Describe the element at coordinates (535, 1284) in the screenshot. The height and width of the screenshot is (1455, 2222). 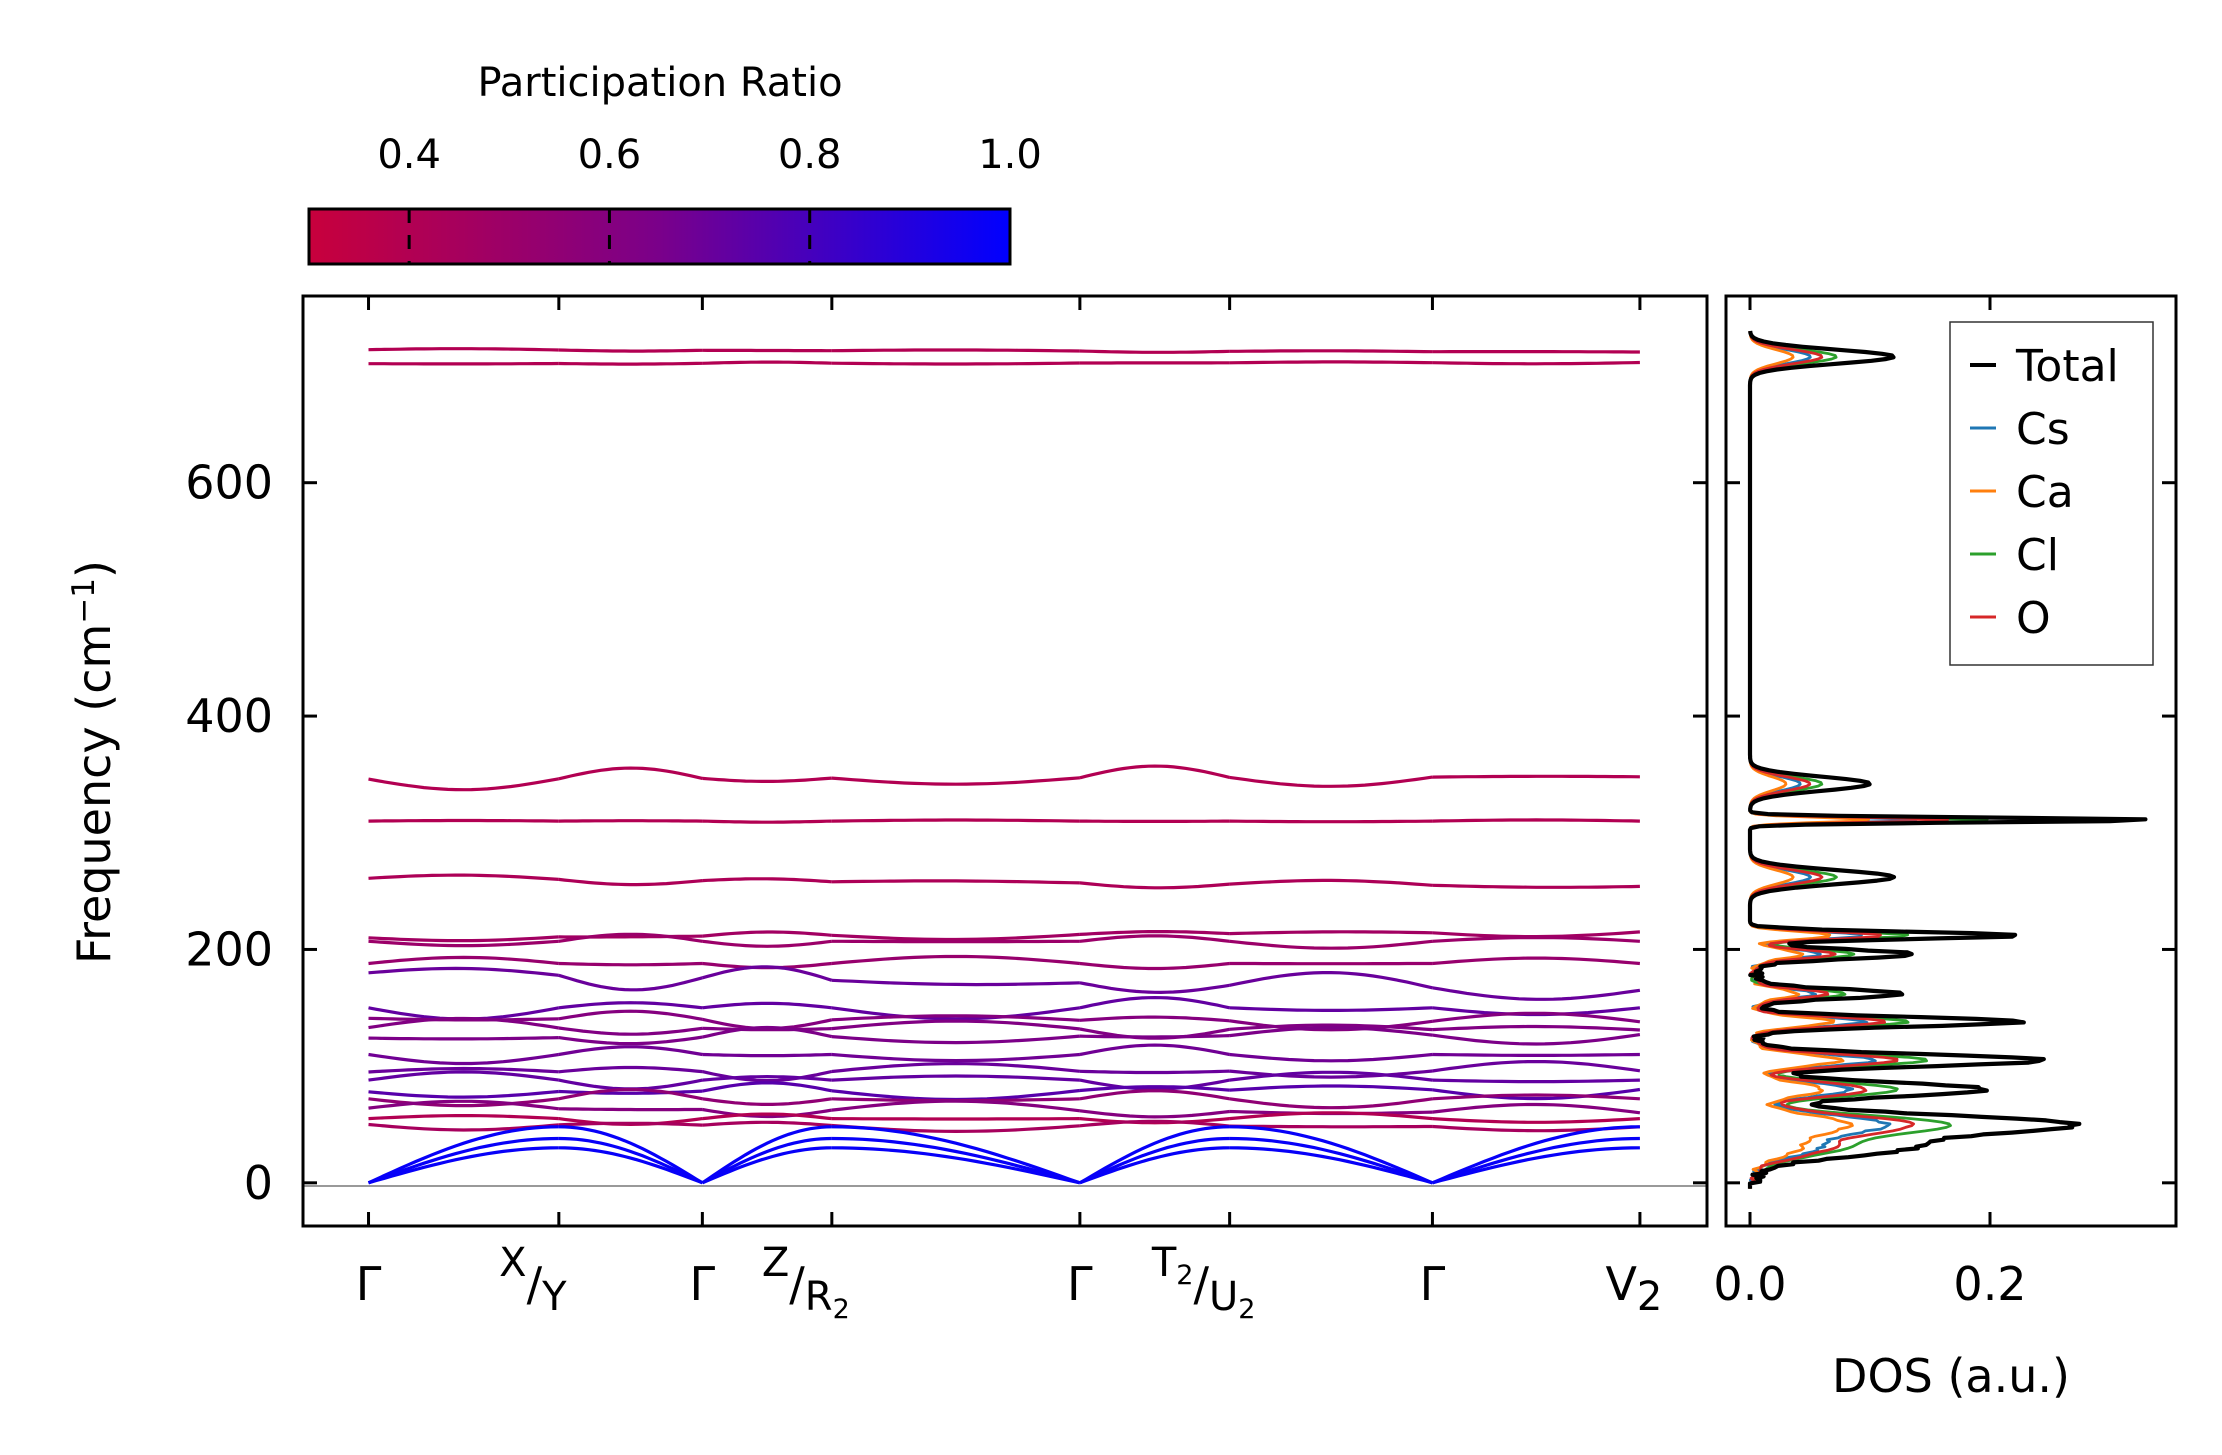
I see `k-label-slash: /` at that location.